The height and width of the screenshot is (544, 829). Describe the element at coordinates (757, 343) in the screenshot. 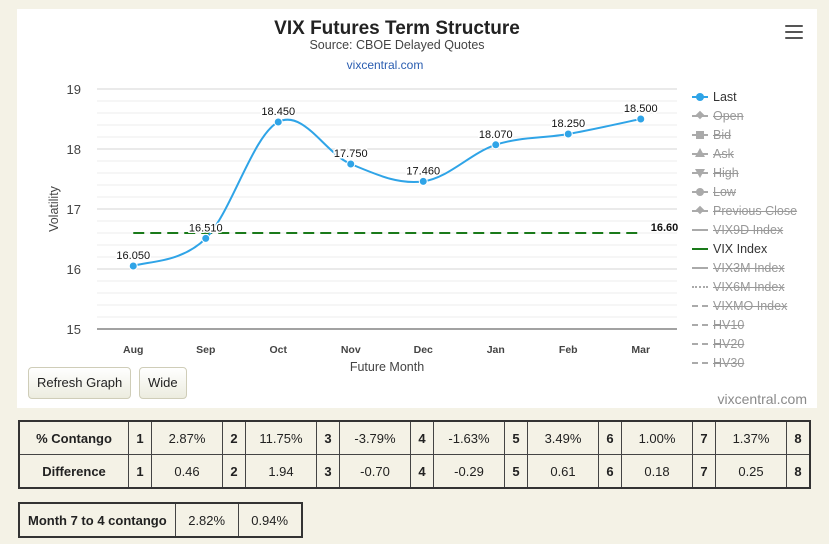

I see `legend-item: HV20` at that location.